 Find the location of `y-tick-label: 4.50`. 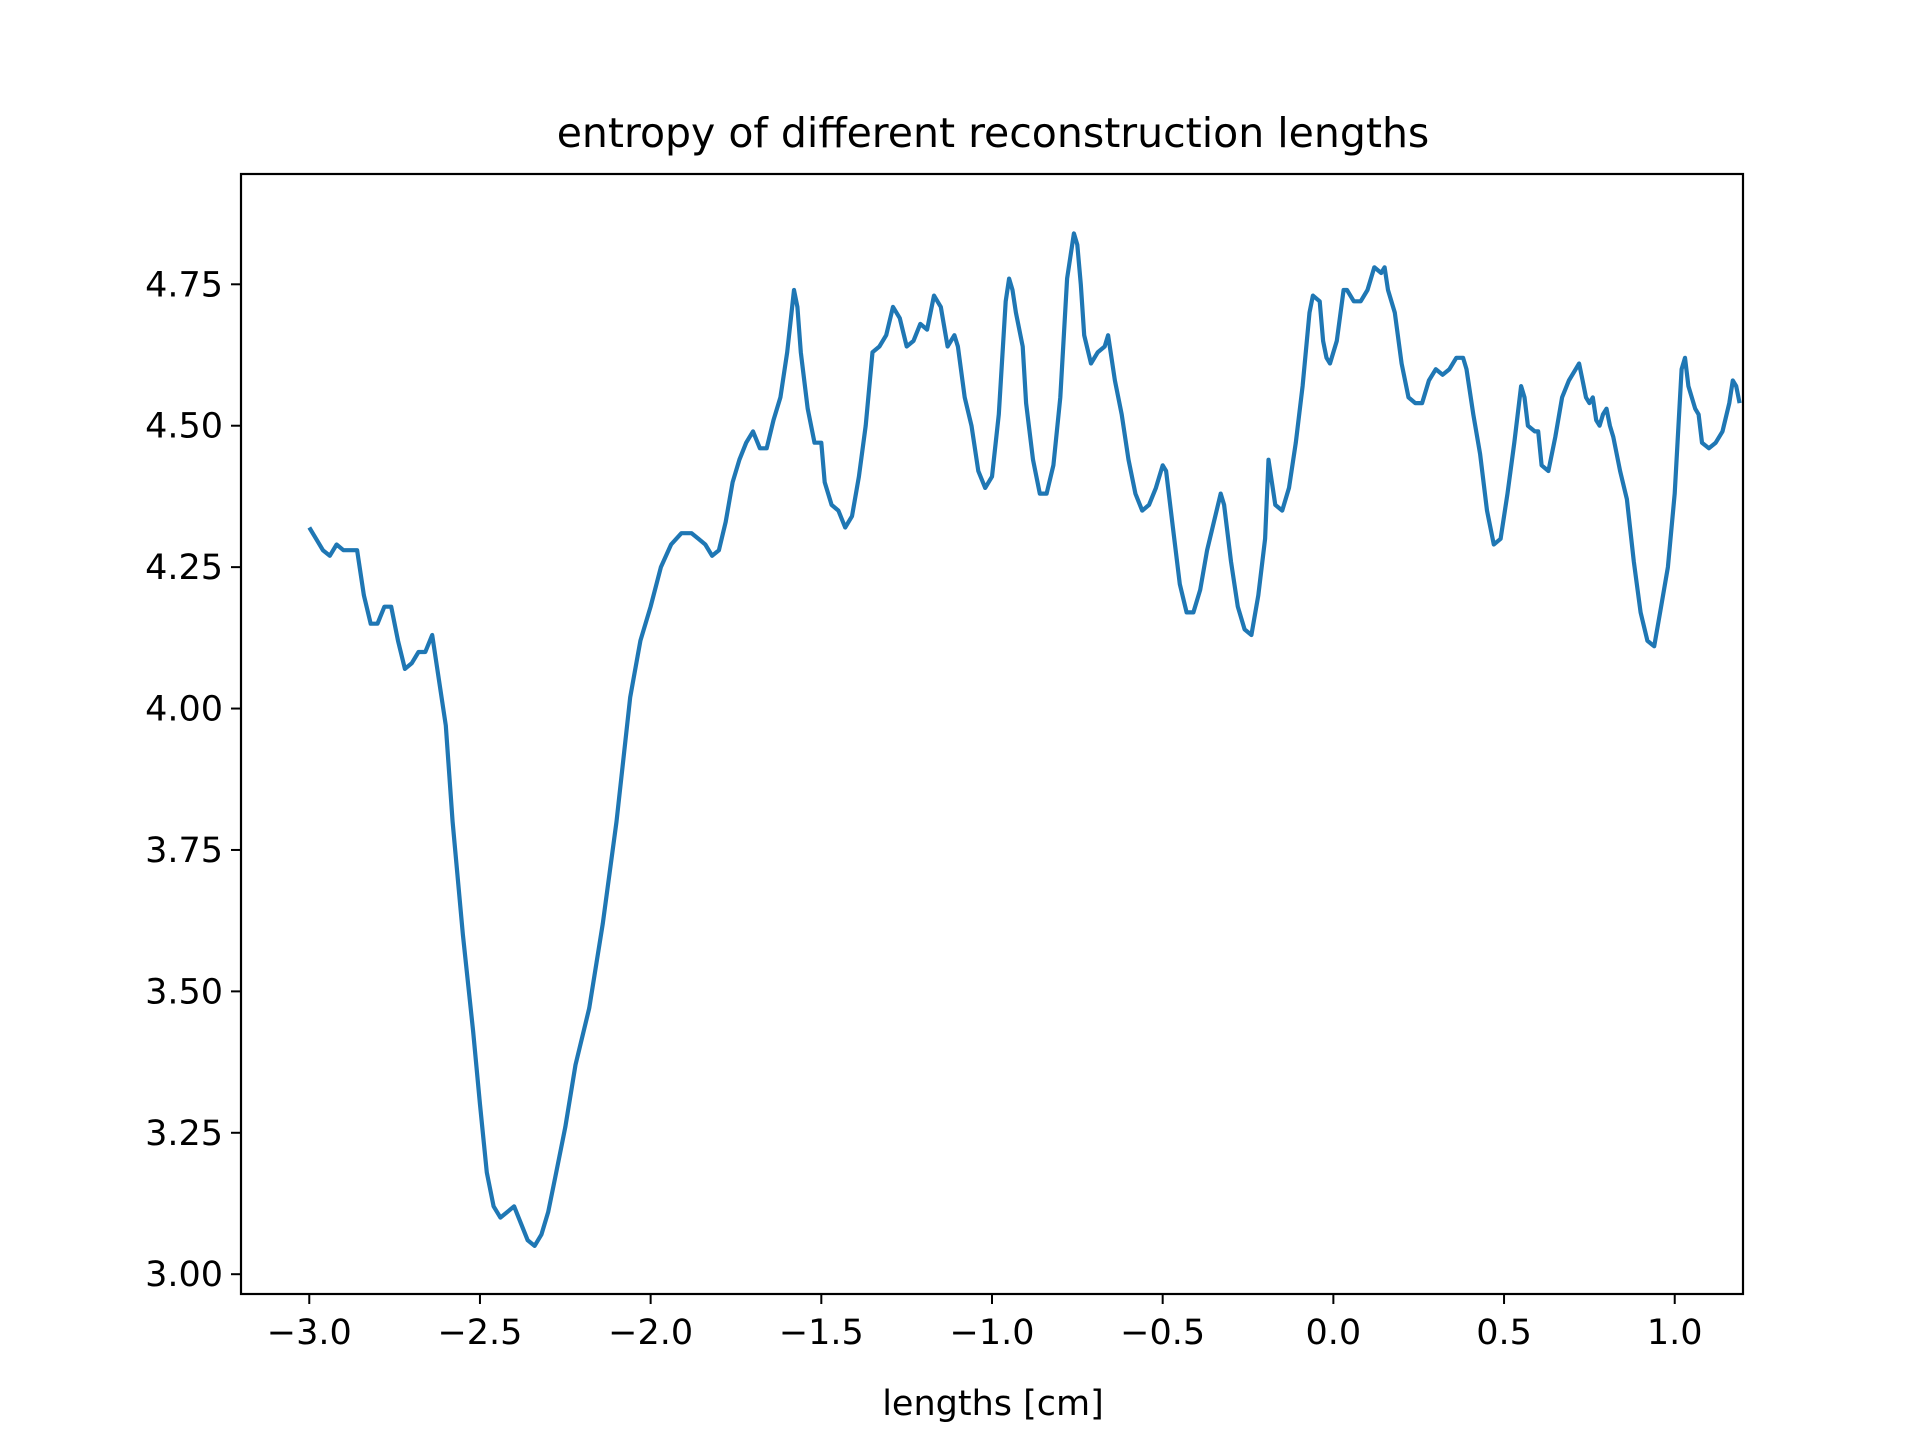

y-tick-label: 4.50 is located at coordinates (184, 427).